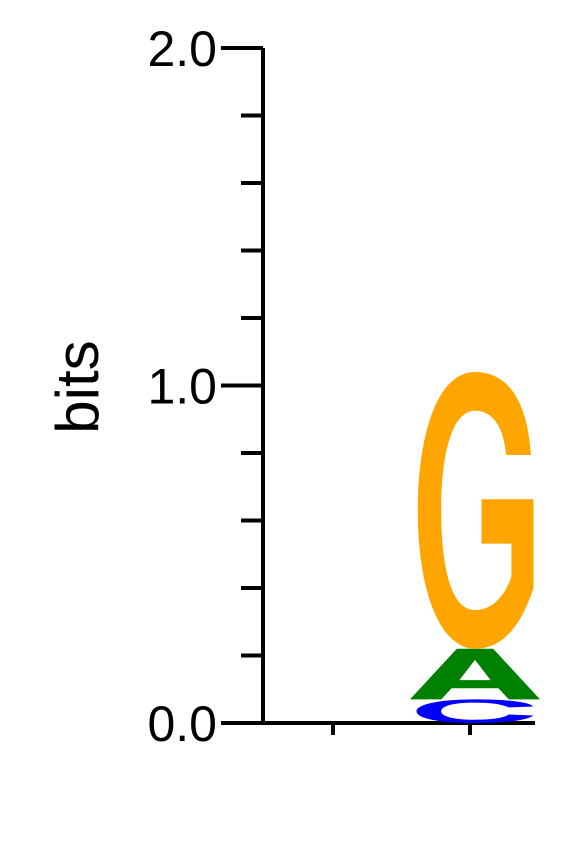 Image resolution: width=583 pixels, height=842 pixels. Describe the element at coordinates (475, 510) in the screenshot. I see `logo-letter-G` at that location.